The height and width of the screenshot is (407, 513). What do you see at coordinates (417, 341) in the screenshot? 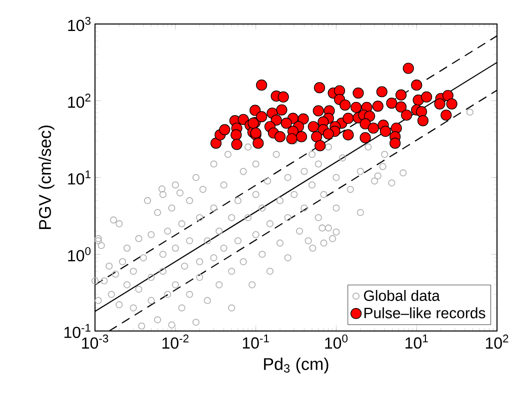
I see `x-tick-label: 10$^{1}$` at bounding box center [417, 341].